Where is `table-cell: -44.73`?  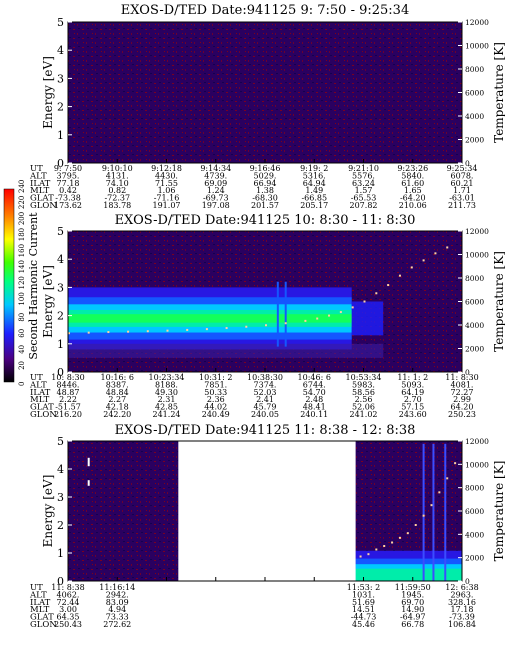
table-cell: -44.73 is located at coordinates (364, 617).